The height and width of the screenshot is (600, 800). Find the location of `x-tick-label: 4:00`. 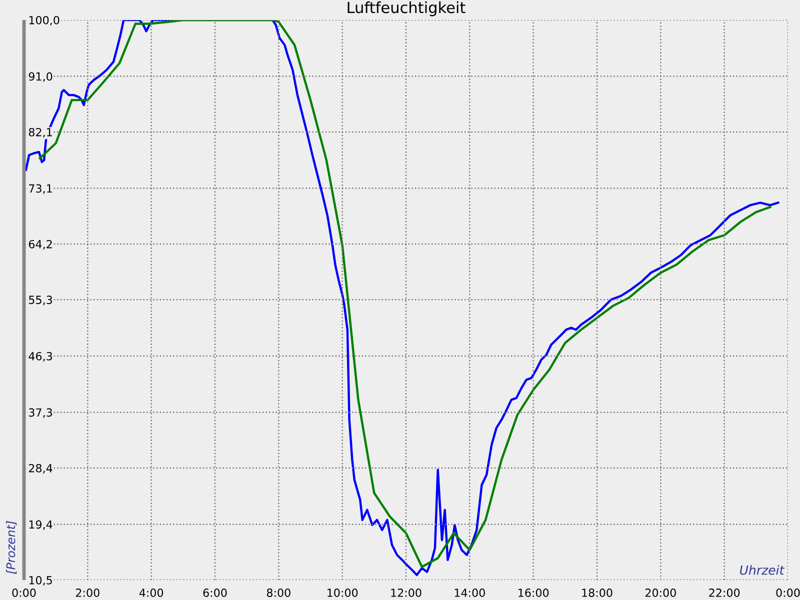

x-tick-label: 4:00 is located at coordinates (151, 592).